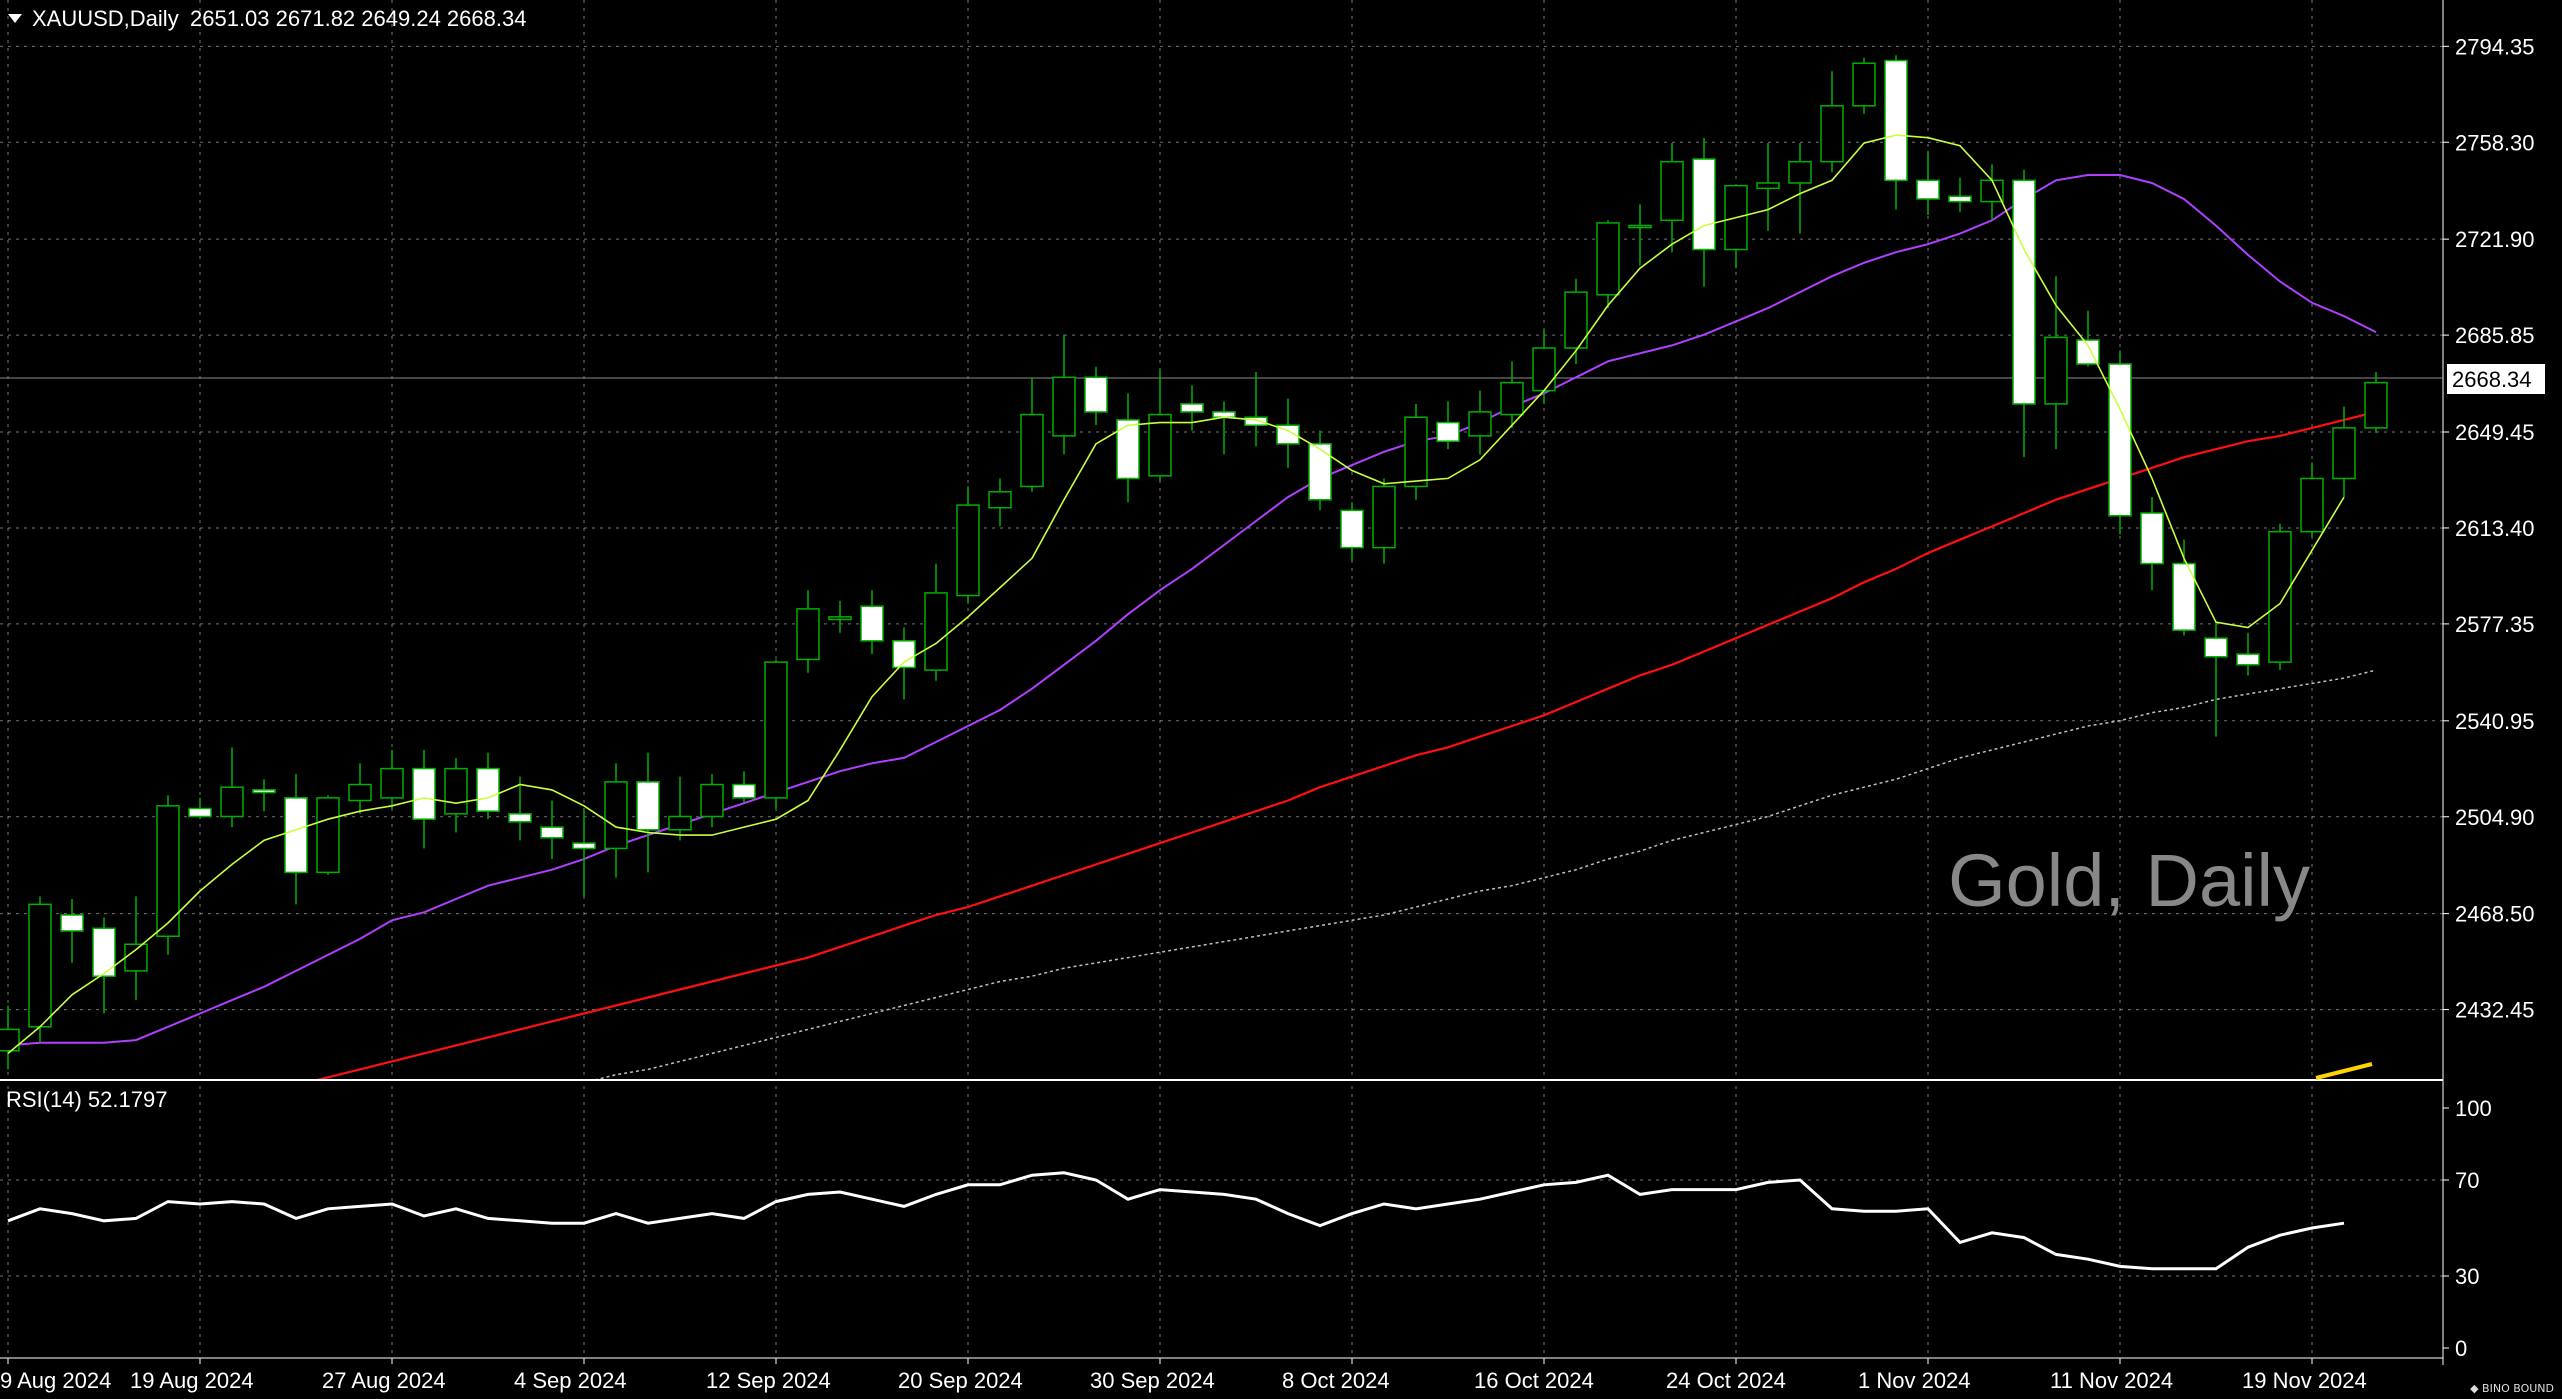 The height and width of the screenshot is (1399, 2562). Describe the element at coordinates (960, 1380) in the screenshot. I see `time-tick-label: 20 Sep 2024` at that location.